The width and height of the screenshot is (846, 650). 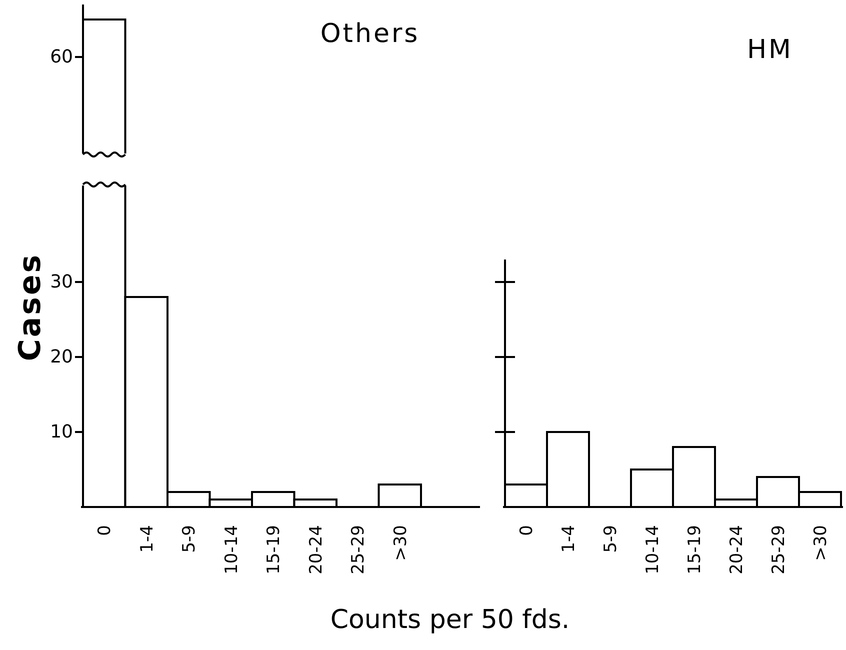 What do you see at coordinates (61, 57) in the screenshot?
I see `y-tick-label: 60` at bounding box center [61, 57].